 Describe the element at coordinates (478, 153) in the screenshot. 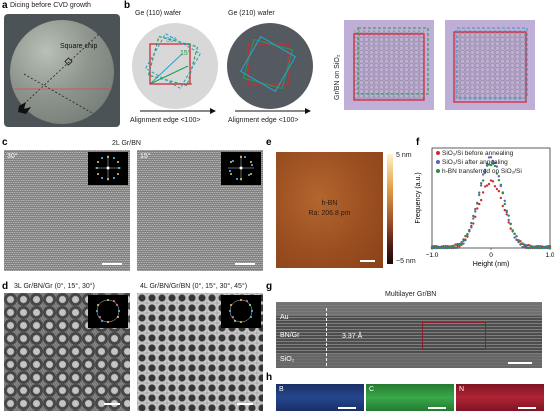

I see `legend-label: SiO₂/Si before annealing` at that location.